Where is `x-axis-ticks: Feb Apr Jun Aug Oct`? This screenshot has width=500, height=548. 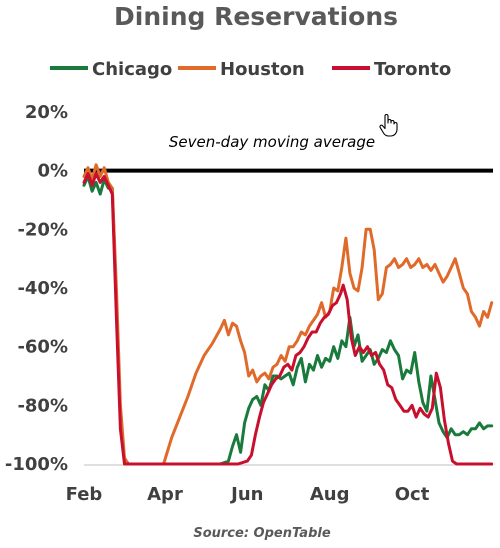
x-axis-ticks: Feb Apr Jun Aug Oct is located at coordinates (248, 494).